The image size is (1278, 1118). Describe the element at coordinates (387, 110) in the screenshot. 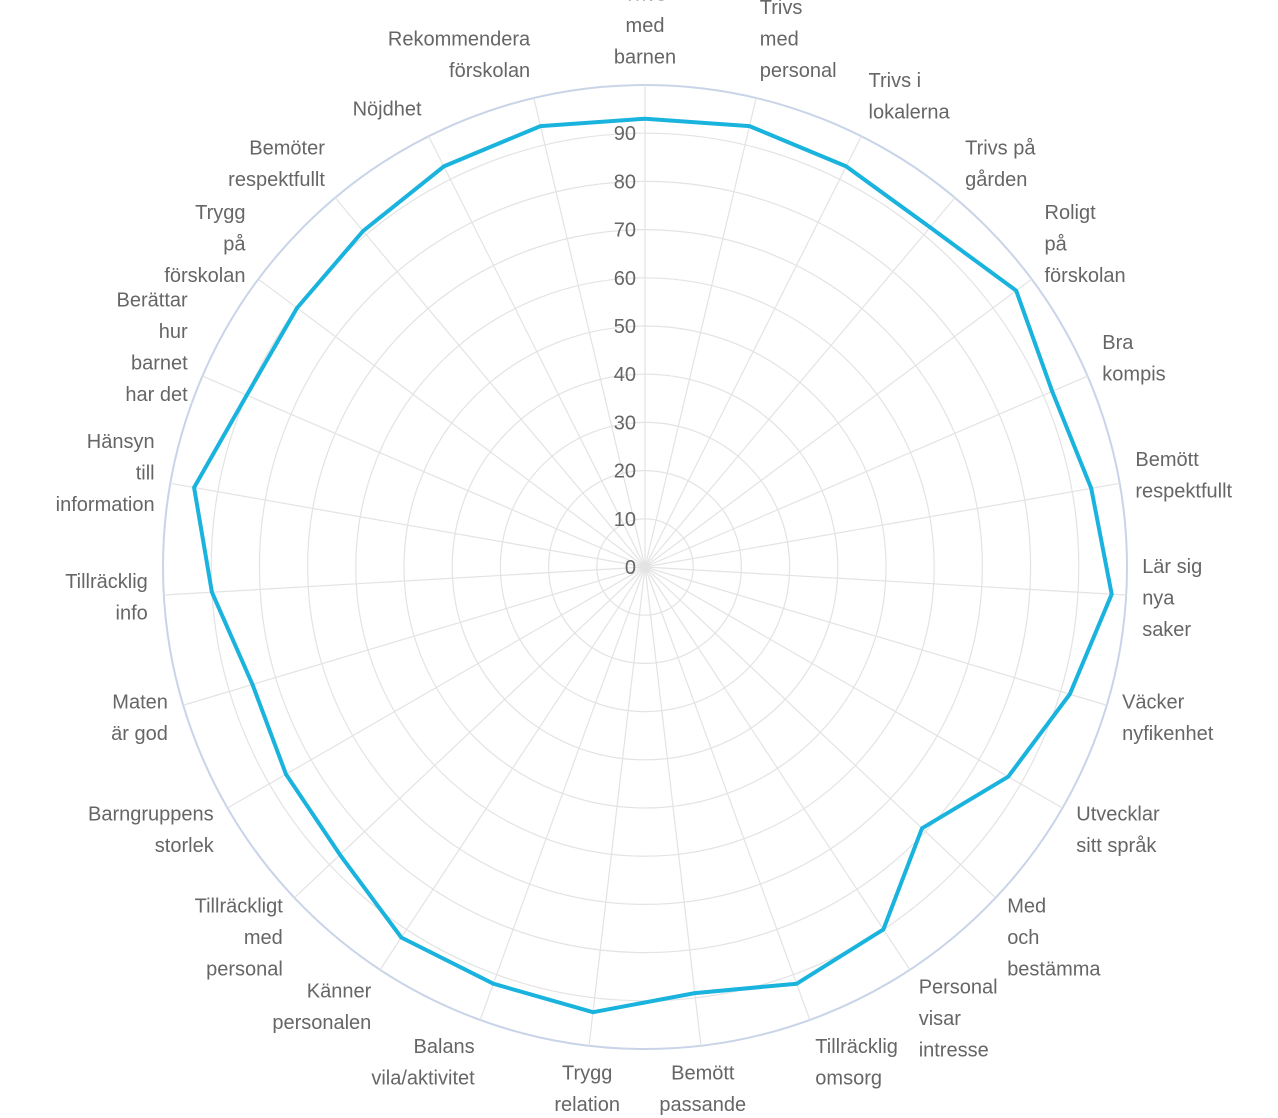

I see `category-label: Nöjdhet` at that location.